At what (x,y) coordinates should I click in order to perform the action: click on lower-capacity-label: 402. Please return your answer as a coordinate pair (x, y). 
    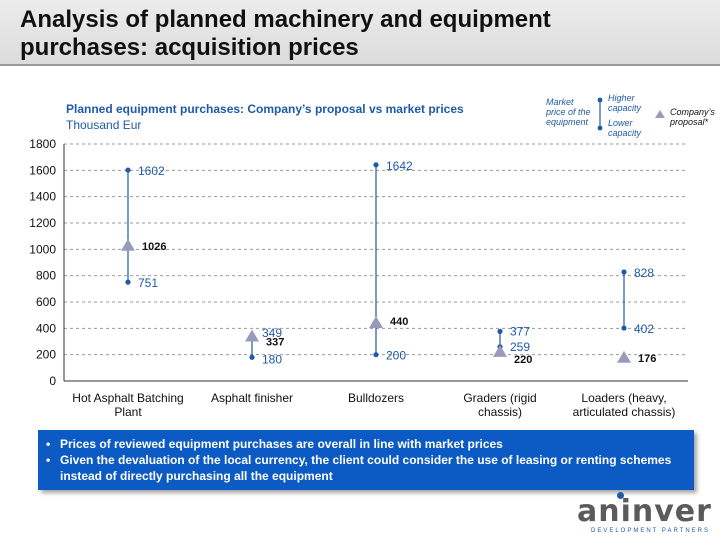
    Looking at the image, I should click on (644, 329).